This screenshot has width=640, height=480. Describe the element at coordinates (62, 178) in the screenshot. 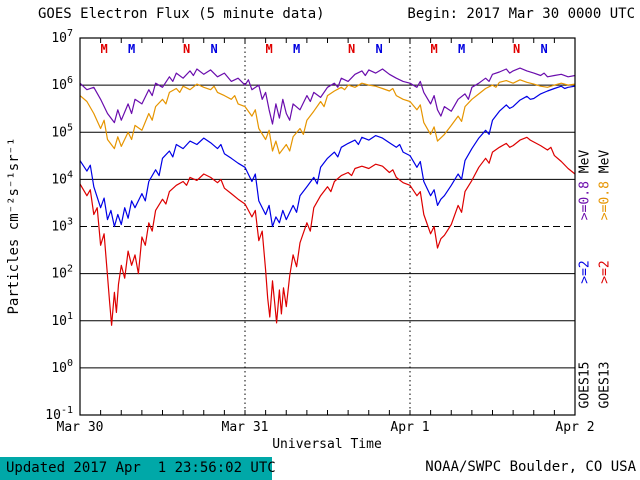

I see `y-tick-label: 10⁴` at that location.